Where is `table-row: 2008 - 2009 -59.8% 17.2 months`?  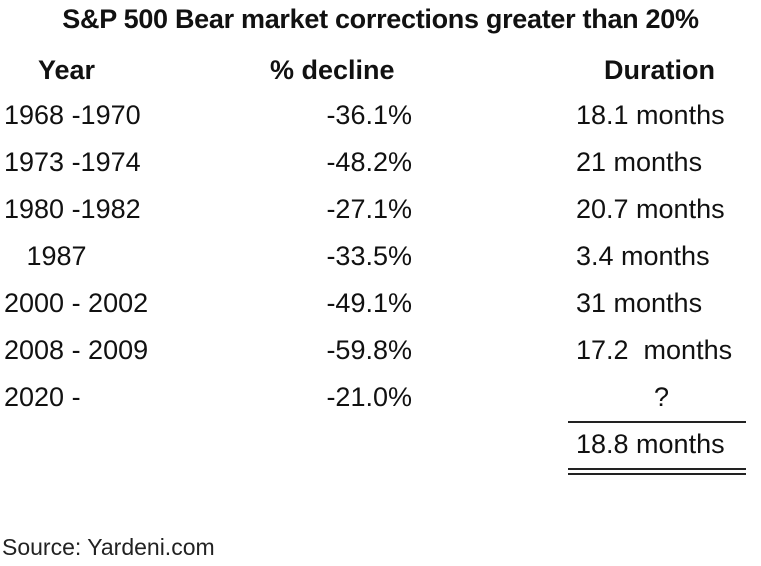
table-row: 2008 - 2009 -59.8% 17.2 months is located at coordinates (380, 358).